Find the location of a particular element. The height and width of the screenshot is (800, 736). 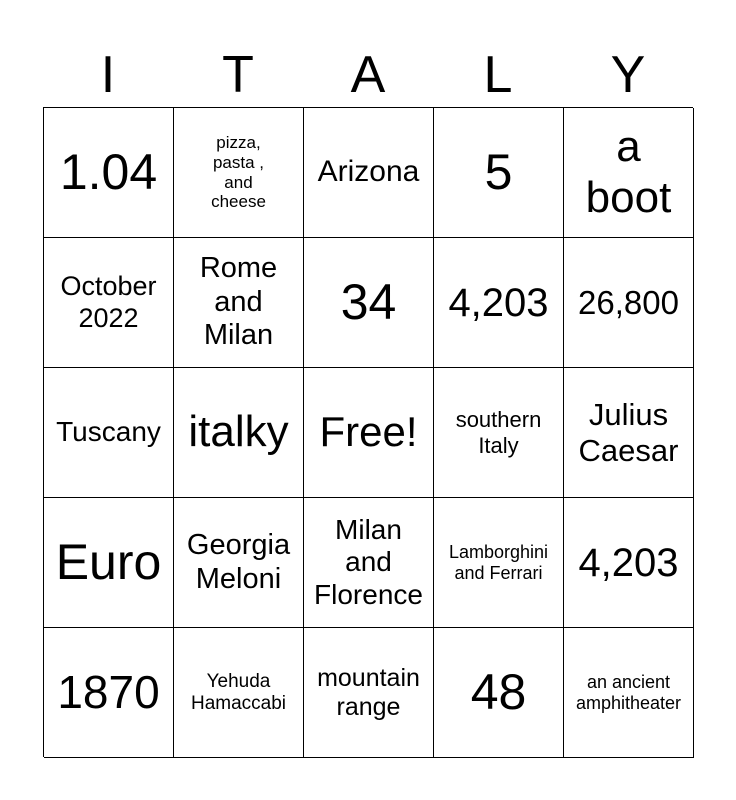

bingo-cell: Lamborghini and Ferrari is located at coordinates (499, 563).